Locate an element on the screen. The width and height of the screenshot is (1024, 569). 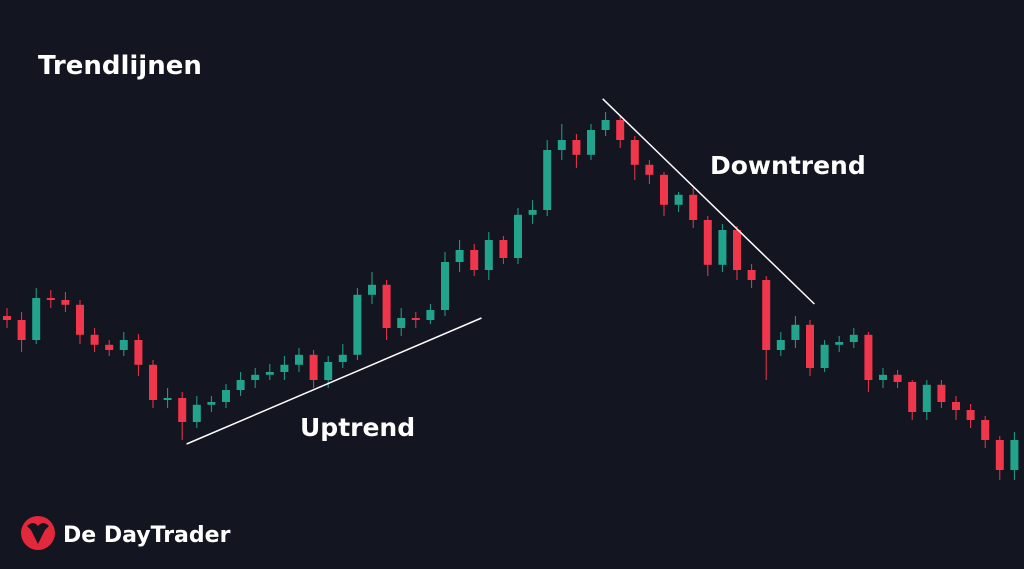
trend-label: Uptrend is located at coordinates (357, 427).